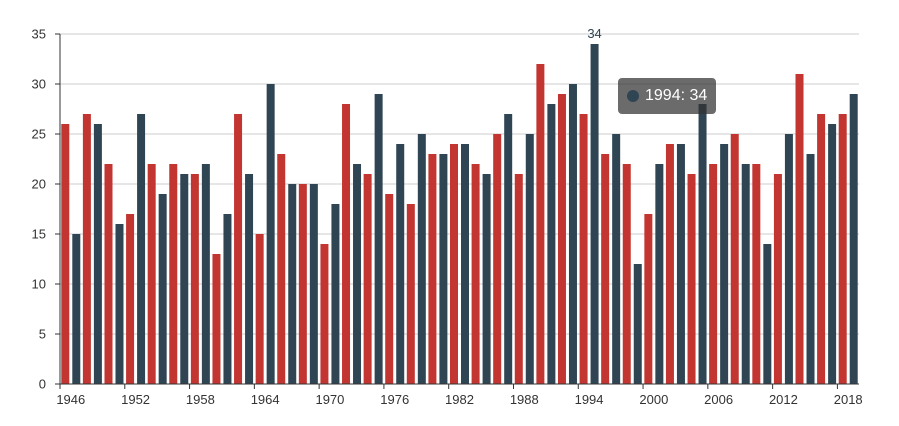  I want to click on bar-series-1-1948, so click(97, 254).